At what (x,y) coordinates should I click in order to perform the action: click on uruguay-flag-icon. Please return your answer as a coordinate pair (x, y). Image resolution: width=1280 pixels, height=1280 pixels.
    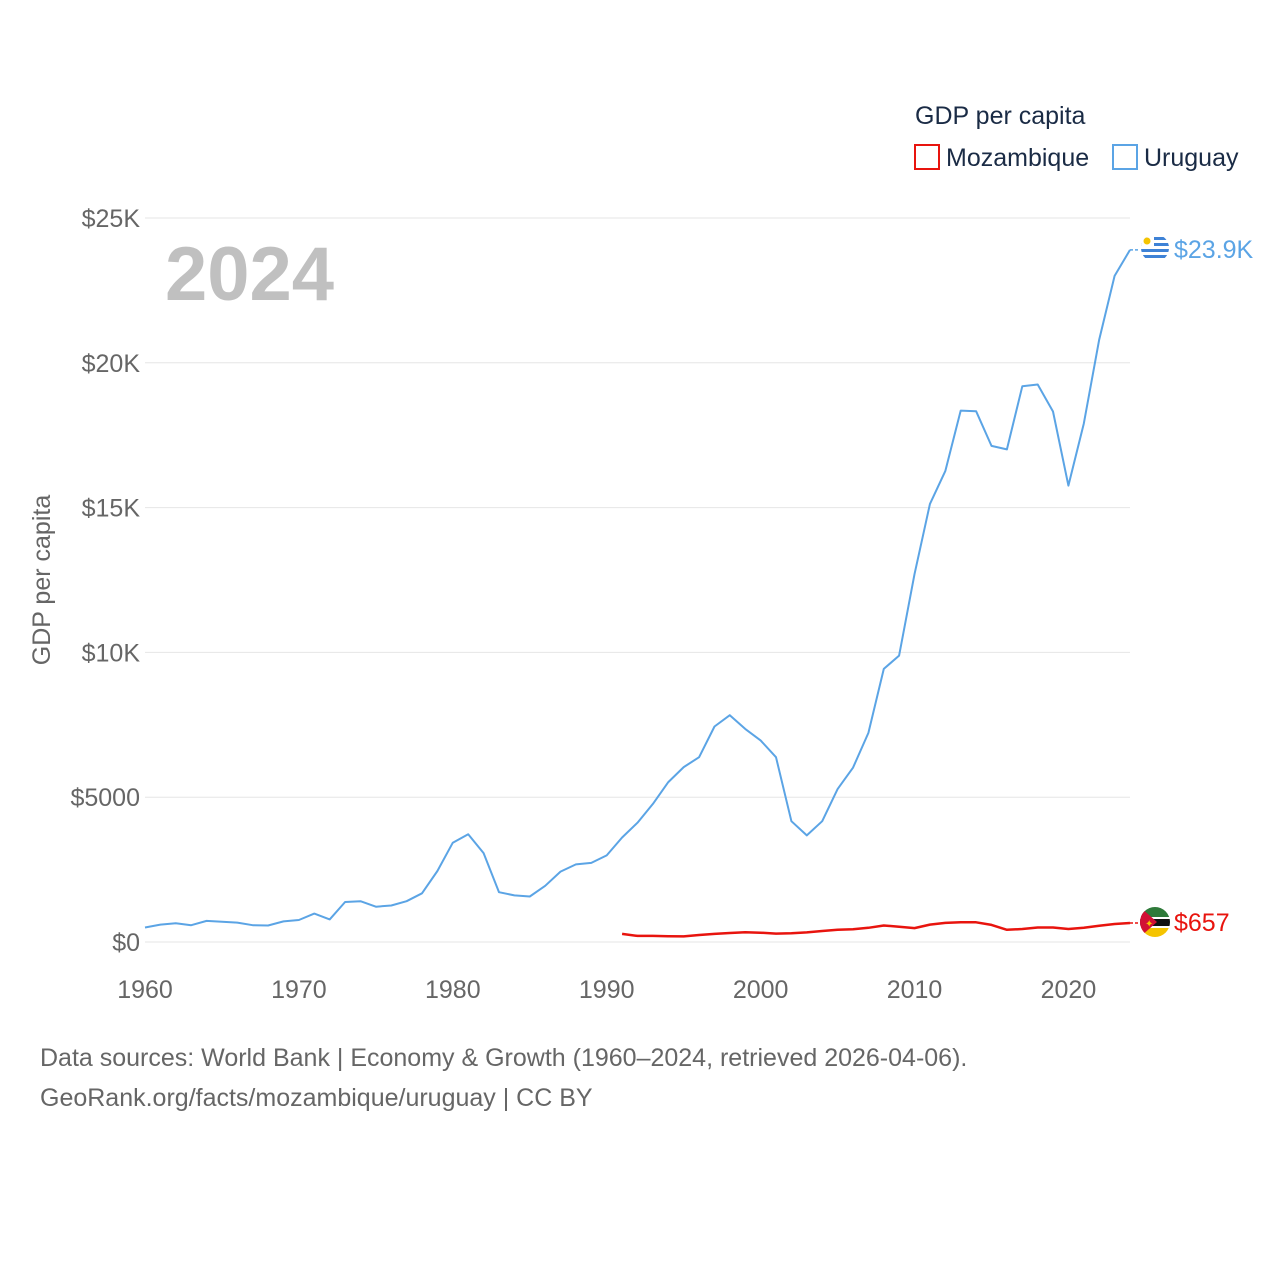
    Looking at the image, I should click on (1155, 248).